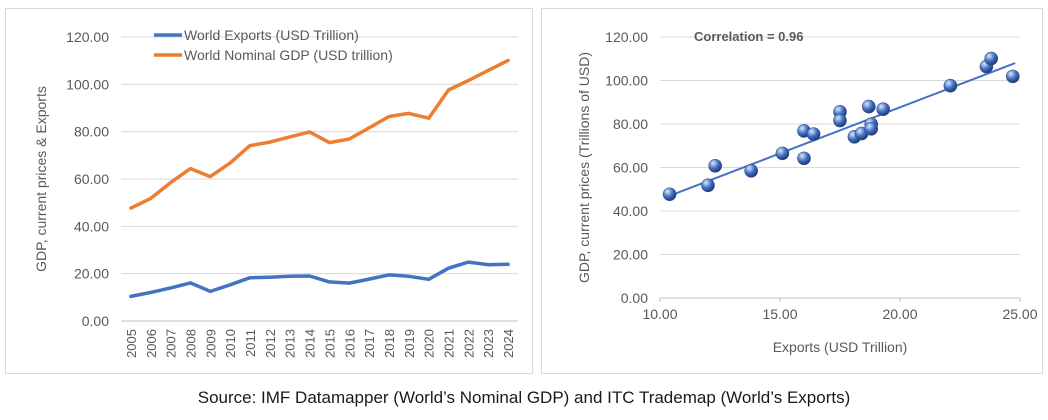  What do you see at coordinates (488, 343) in the screenshot?
I see `x-tick-label: 2023` at bounding box center [488, 343].